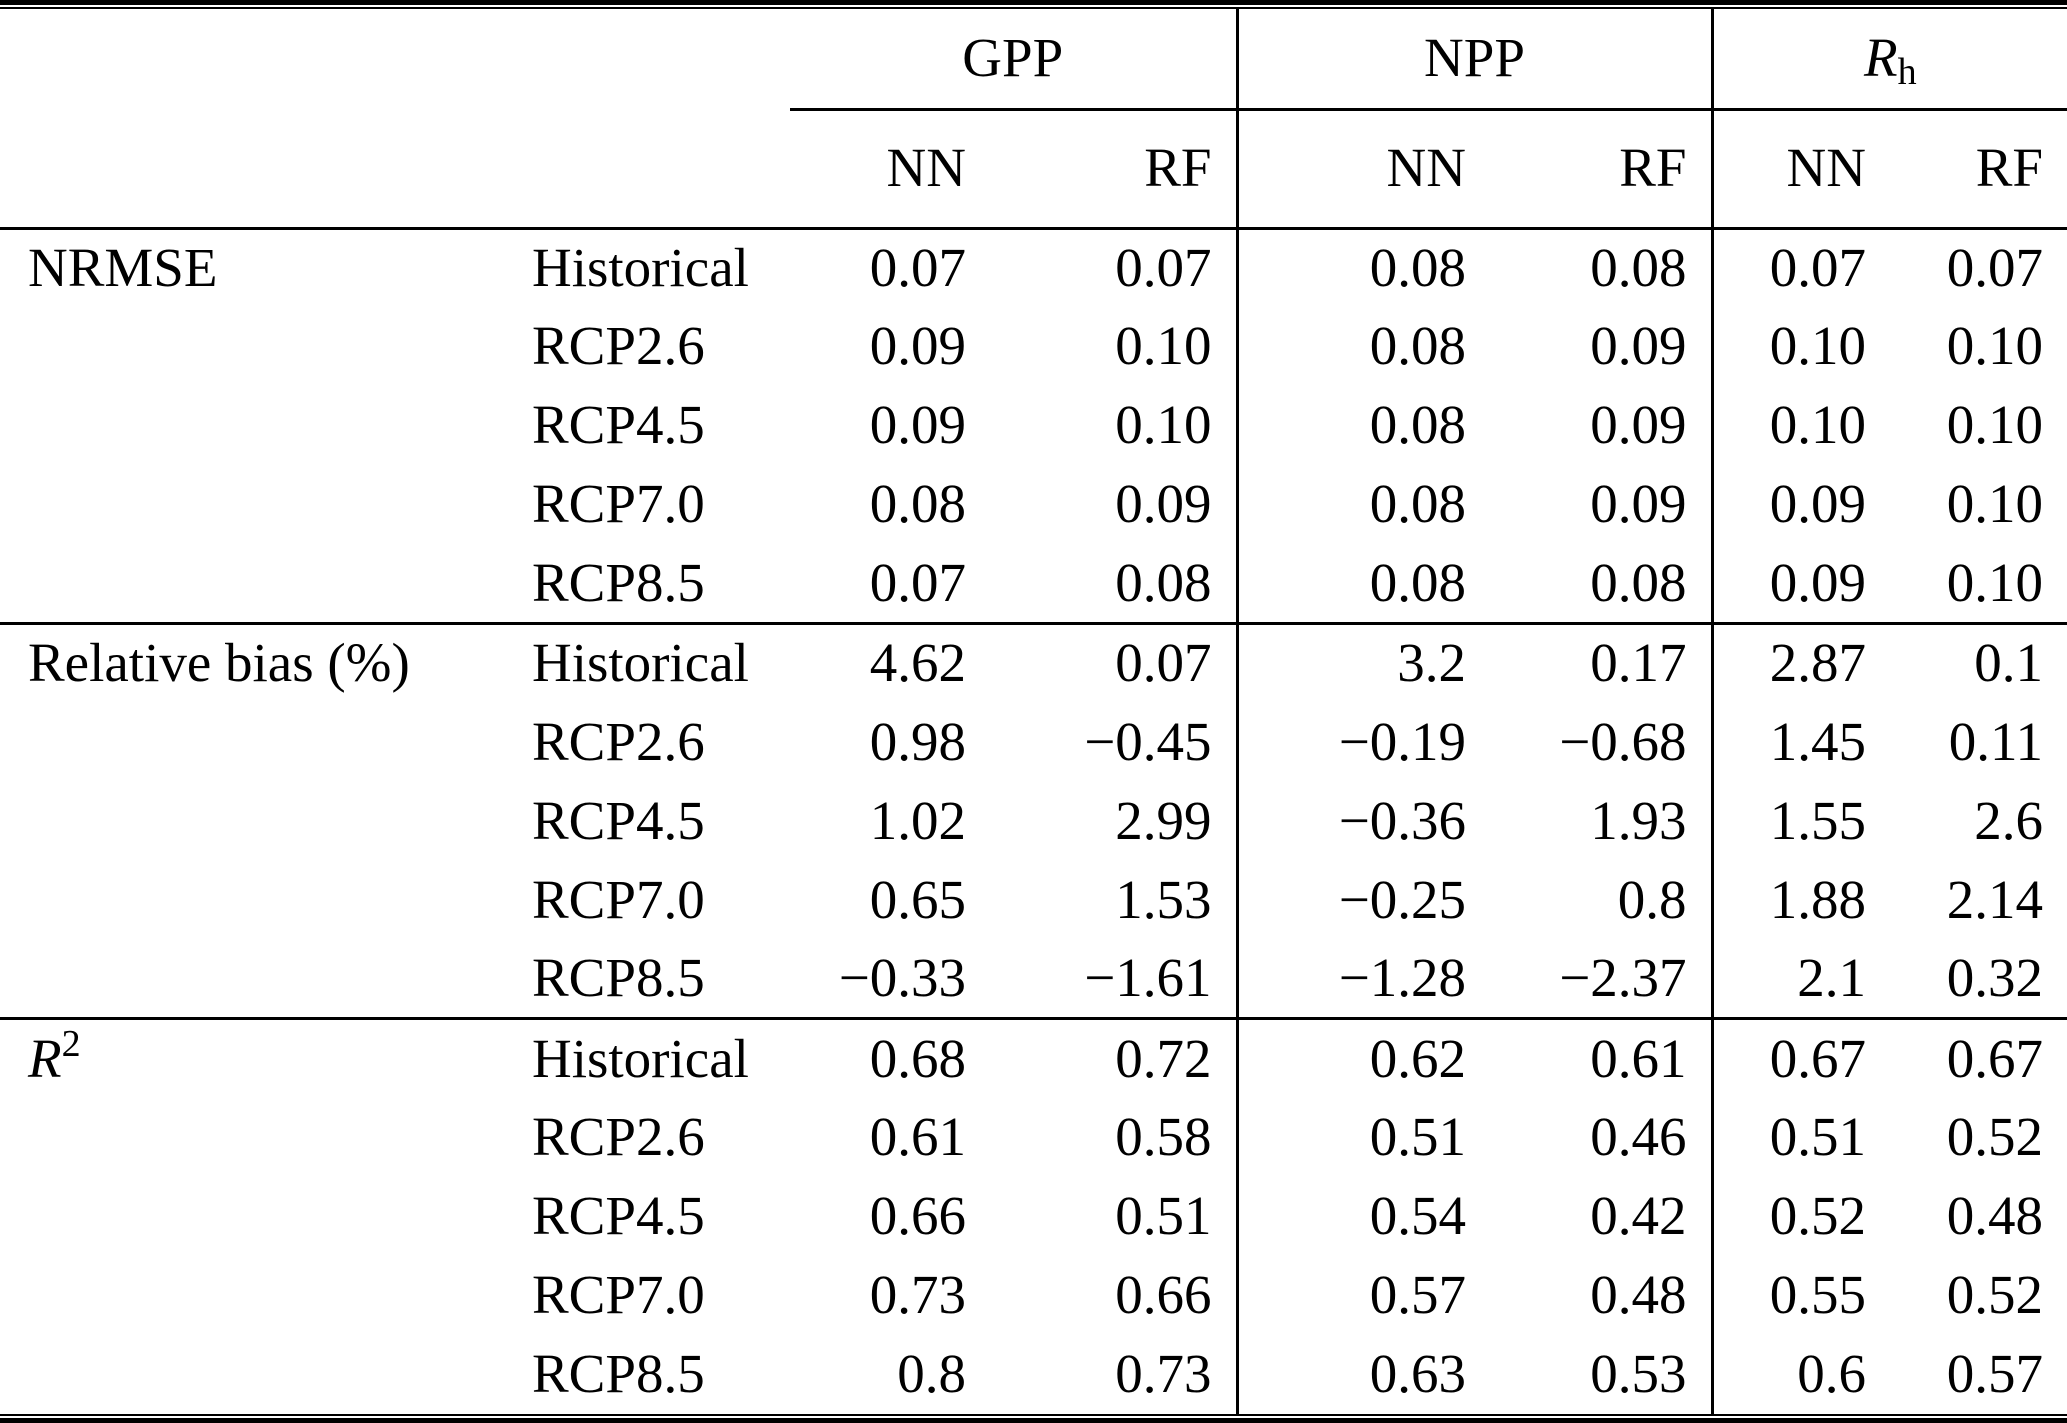 This screenshot has height=1423, width=2067. What do you see at coordinates (1638, 820) in the screenshot?
I see `value-cell: 1.93` at bounding box center [1638, 820].